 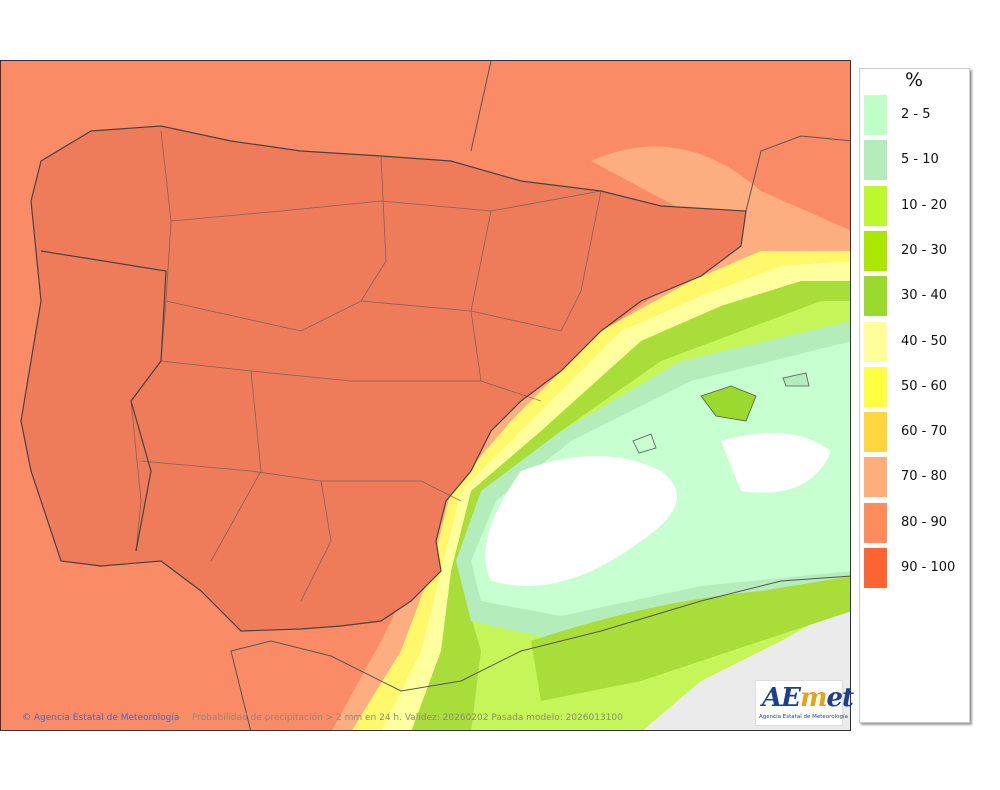 What do you see at coordinates (796, 379) in the screenshot?
I see `menorca` at bounding box center [796, 379].